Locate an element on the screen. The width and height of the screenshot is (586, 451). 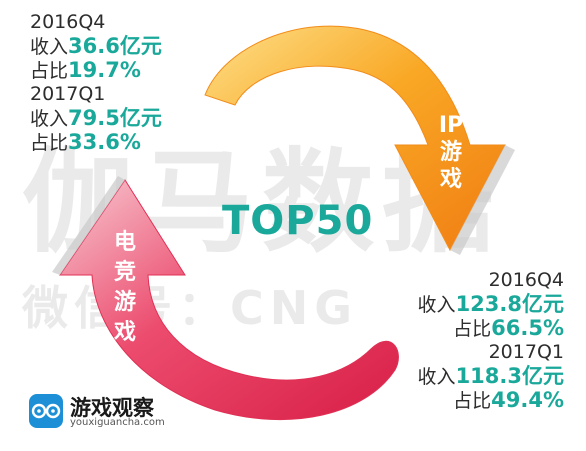
share-value: 19.7% is located at coordinates (104, 70).